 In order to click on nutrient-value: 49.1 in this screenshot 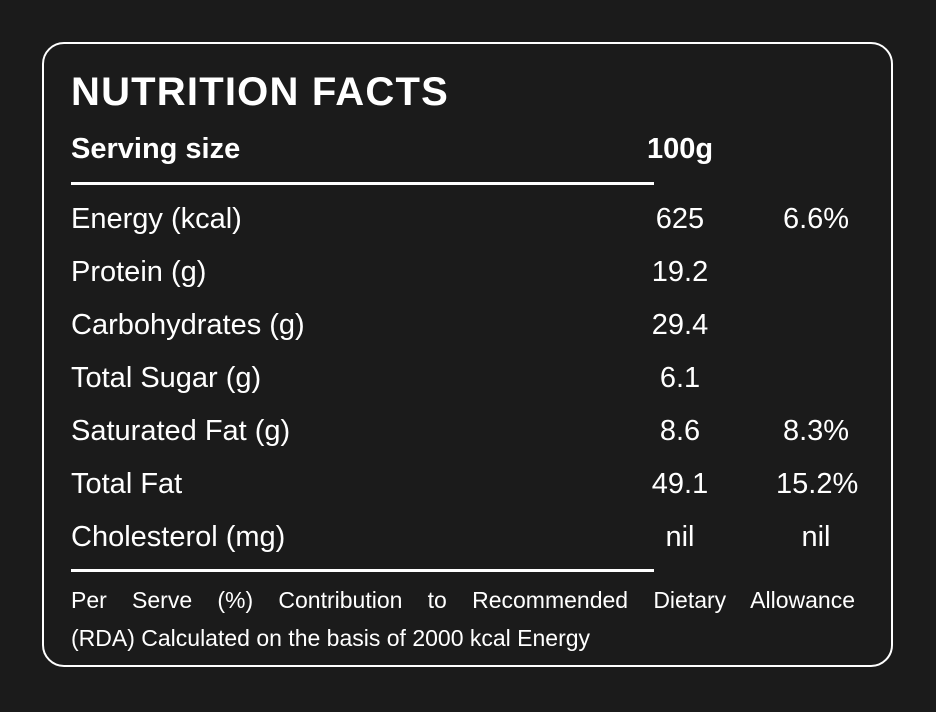, I will do `click(680, 484)`.